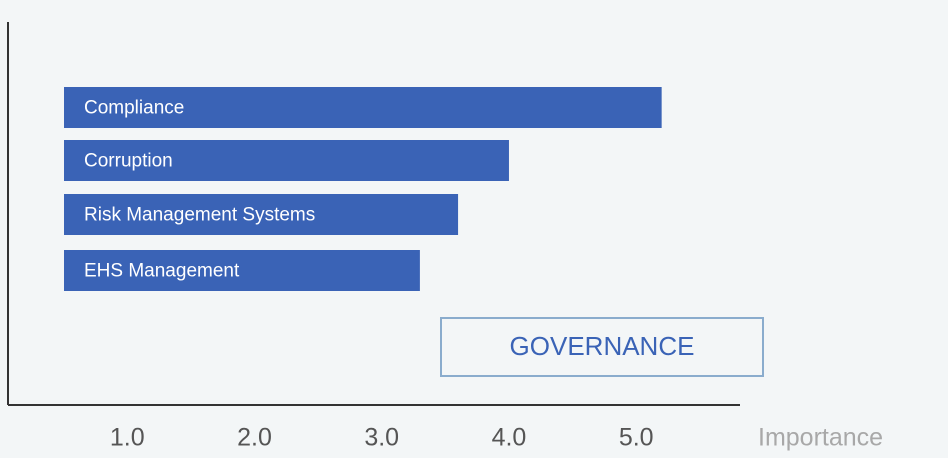 The image size is (948, 458). What do you see at coordinates (381, 438) in the screenshot?
I see `x-tick-label: 3.0` at bounding box center [381, 438].